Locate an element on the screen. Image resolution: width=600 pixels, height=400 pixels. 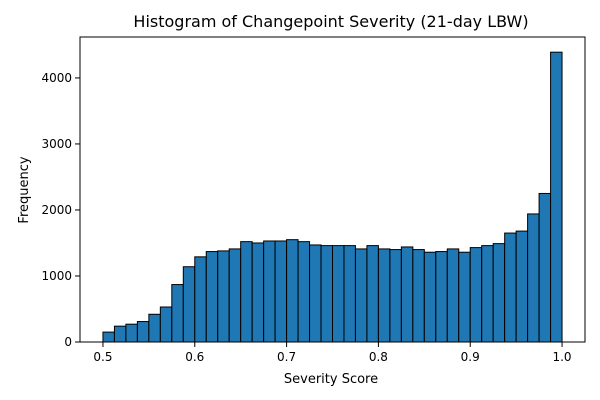
y-axis-label: Frequency is located at coordinates (24, 189).